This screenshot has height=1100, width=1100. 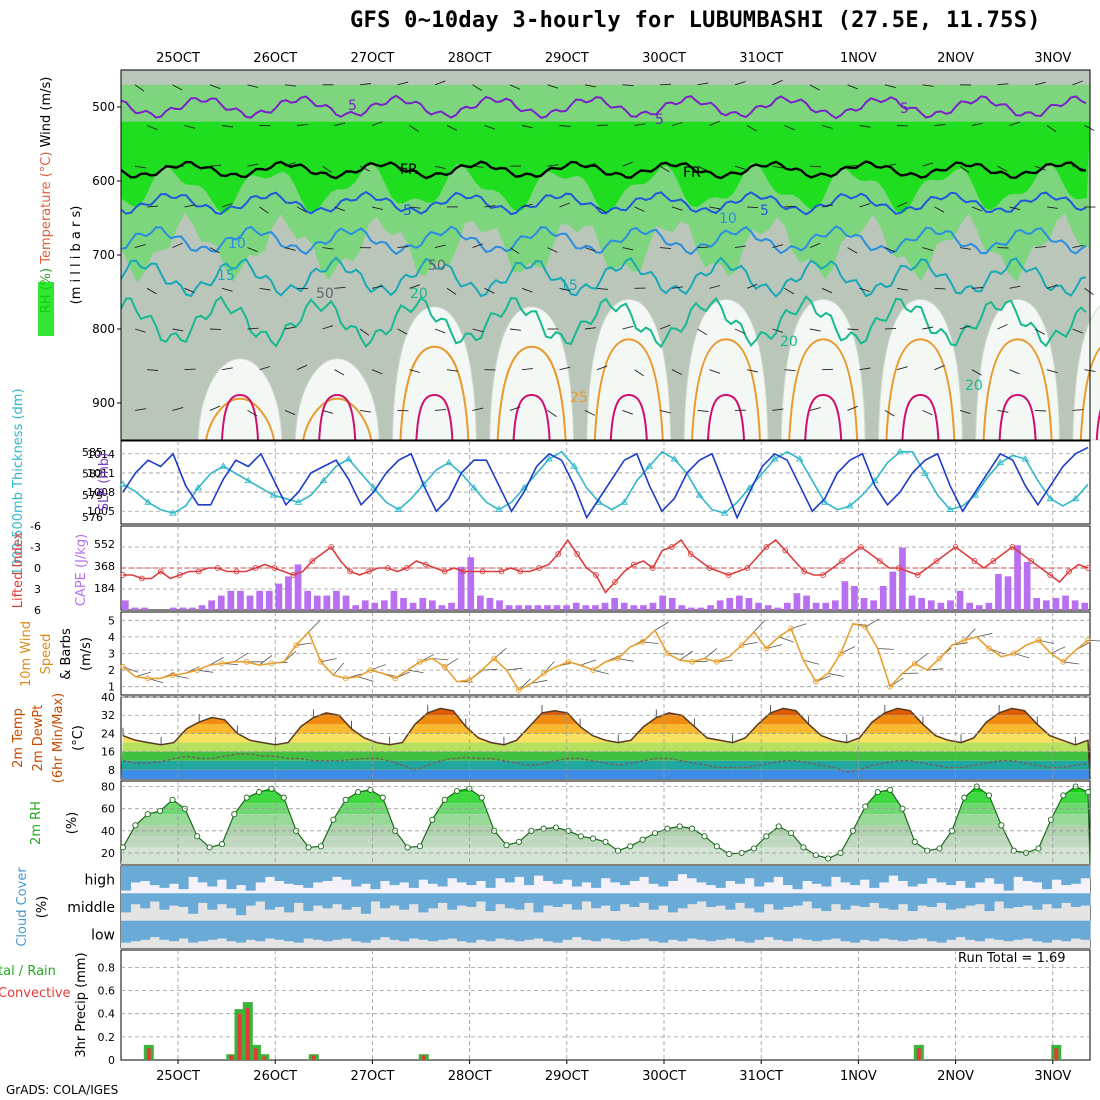 What do you see at coordinates (111, 687) in the screenshot?
I see `wind-tick-label: 1` at bounding box center [111, 687].